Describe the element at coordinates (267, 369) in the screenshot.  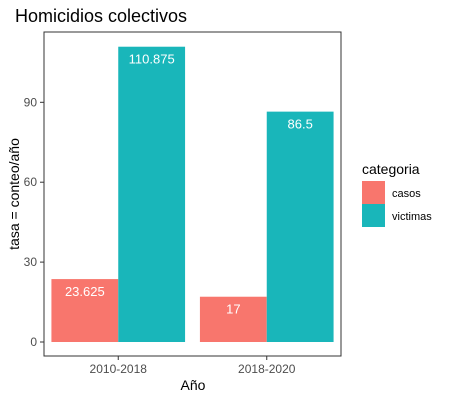
I see `x-tick-label: 2018-2020` at that location.